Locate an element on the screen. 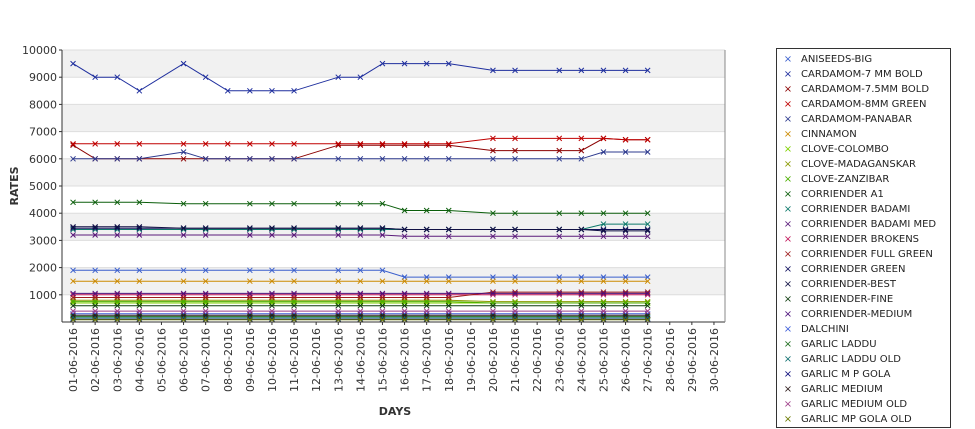 This screenshot has height=429, width=975. x-tick-label: 15-06-2016 is located at coordinates (382, 360).